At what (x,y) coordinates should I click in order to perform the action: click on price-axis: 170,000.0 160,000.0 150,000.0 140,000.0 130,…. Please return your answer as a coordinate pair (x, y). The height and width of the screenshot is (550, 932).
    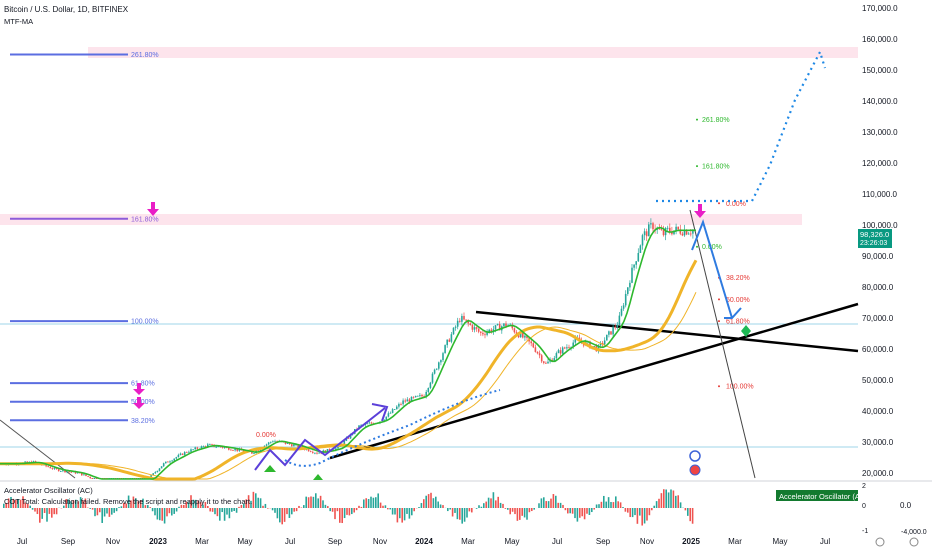
    Looking at the image, I should click on (880, 241).